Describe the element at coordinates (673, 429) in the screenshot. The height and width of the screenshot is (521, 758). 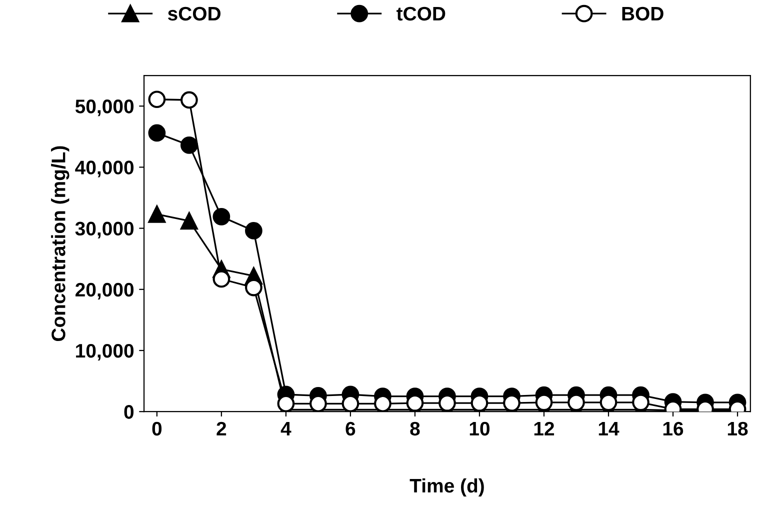
I see `x-tick-label: 16` at that location.